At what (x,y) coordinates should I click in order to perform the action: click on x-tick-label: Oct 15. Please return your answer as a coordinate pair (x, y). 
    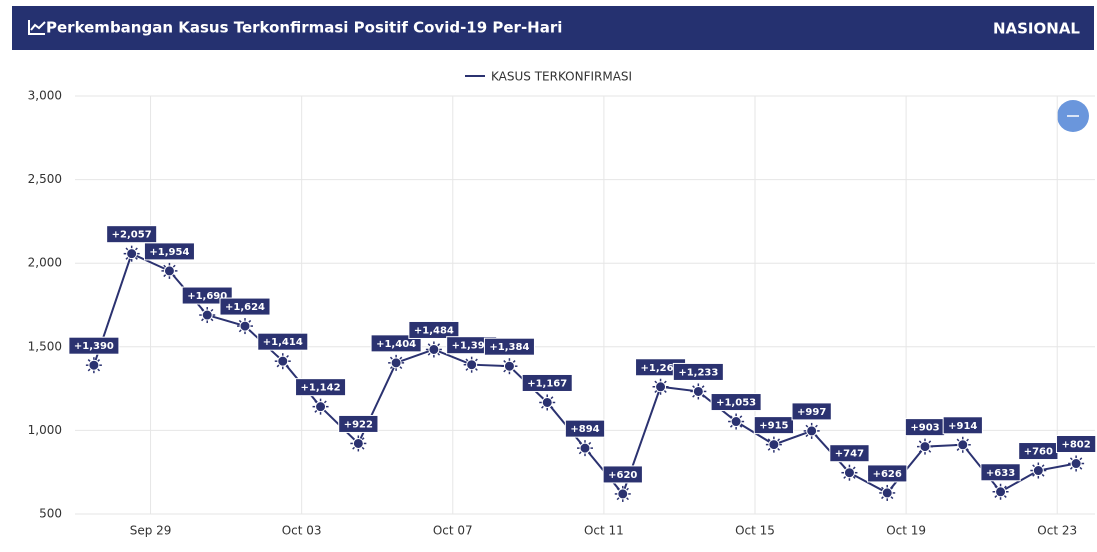
    Looking at the image, I should click on (755, 531).